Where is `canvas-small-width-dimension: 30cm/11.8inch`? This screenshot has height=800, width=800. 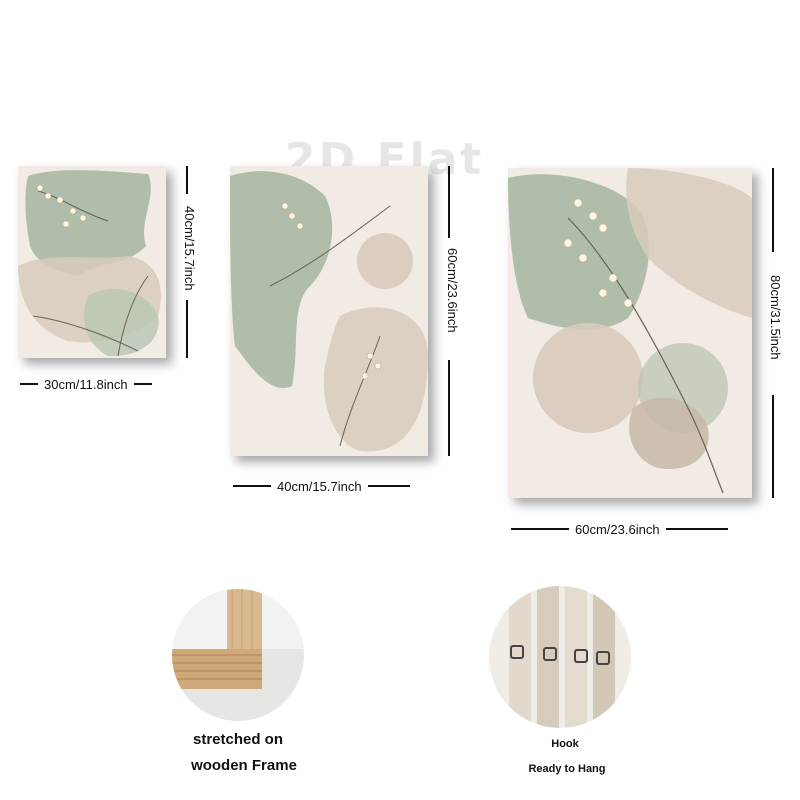
canvas-small-width-dimension: 30cm/11.8inch is located at coordinates (86, 384).